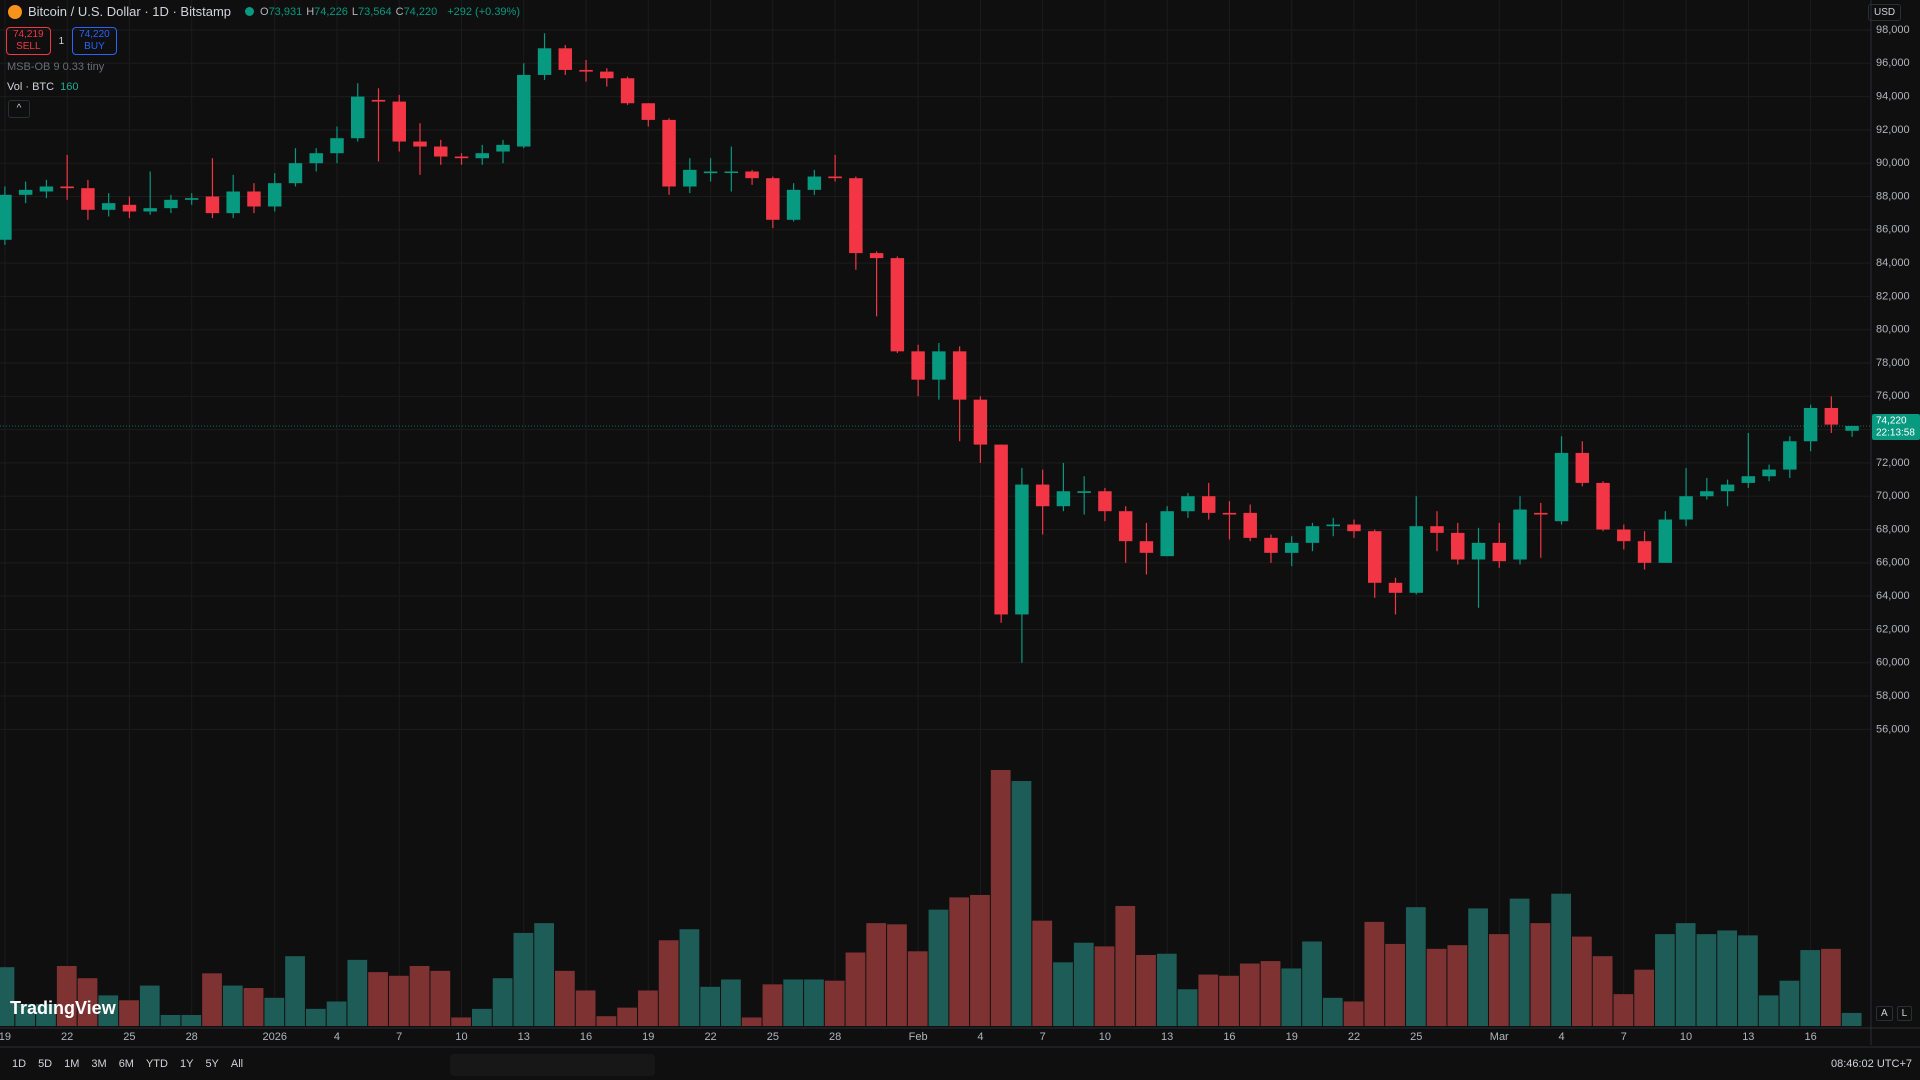 The width and height of the screenshot is (1920, 1080). What do you see at coordinates (1416, 1037) in the screenshot?
I see `x-tick-label: 25` at bounding box center [1416, 1037].